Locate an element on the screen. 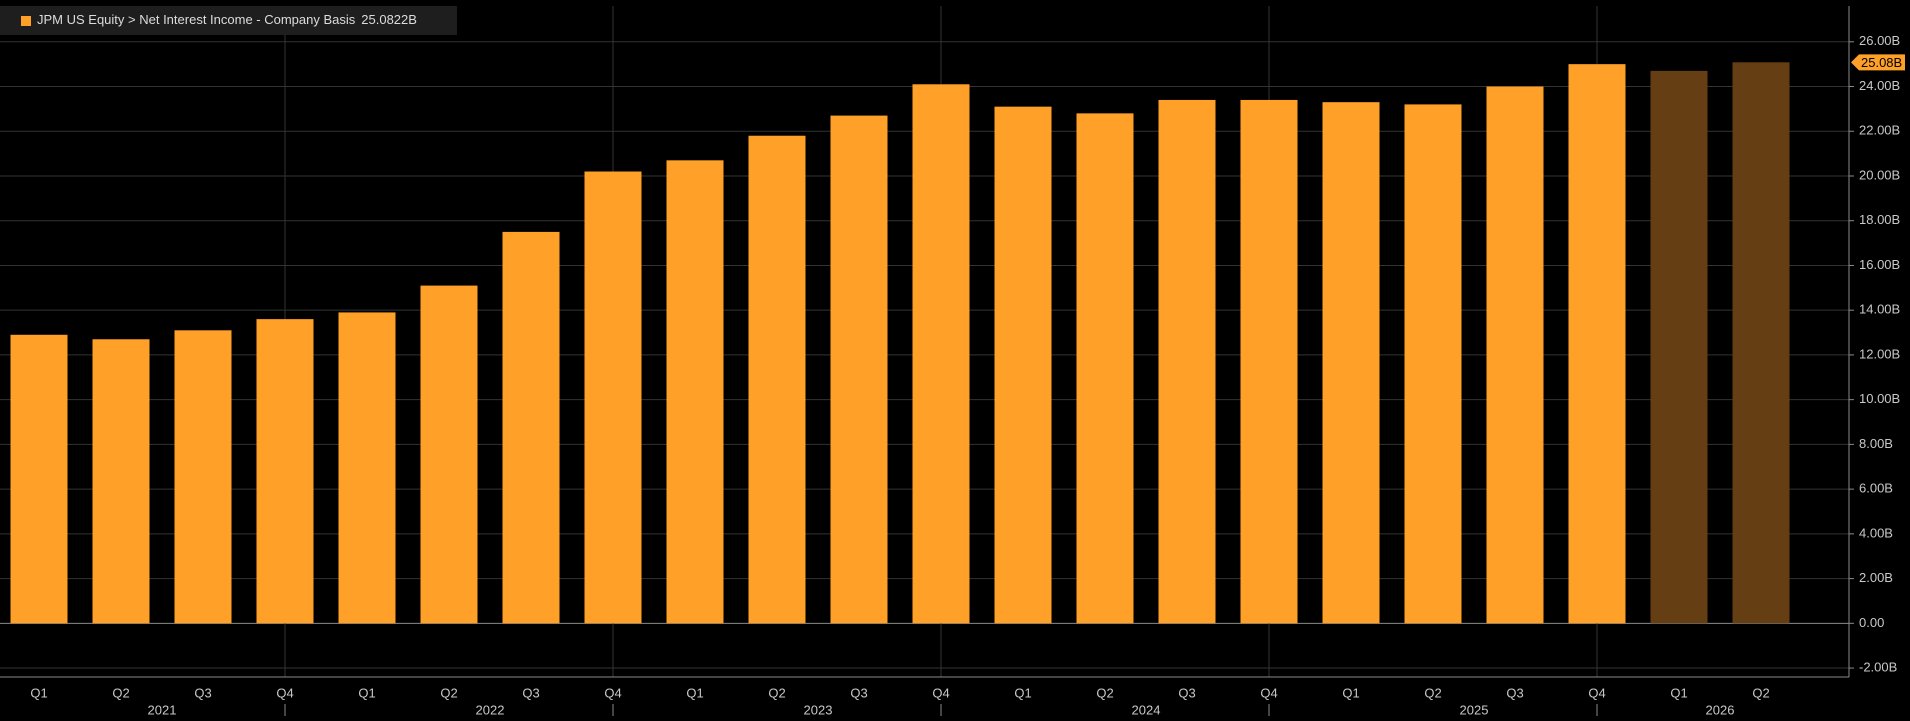 Image resolution: width=1910 pixels, height=721 pixels. y-tick-label: 10.00B is located at coordinates (1879, 398).